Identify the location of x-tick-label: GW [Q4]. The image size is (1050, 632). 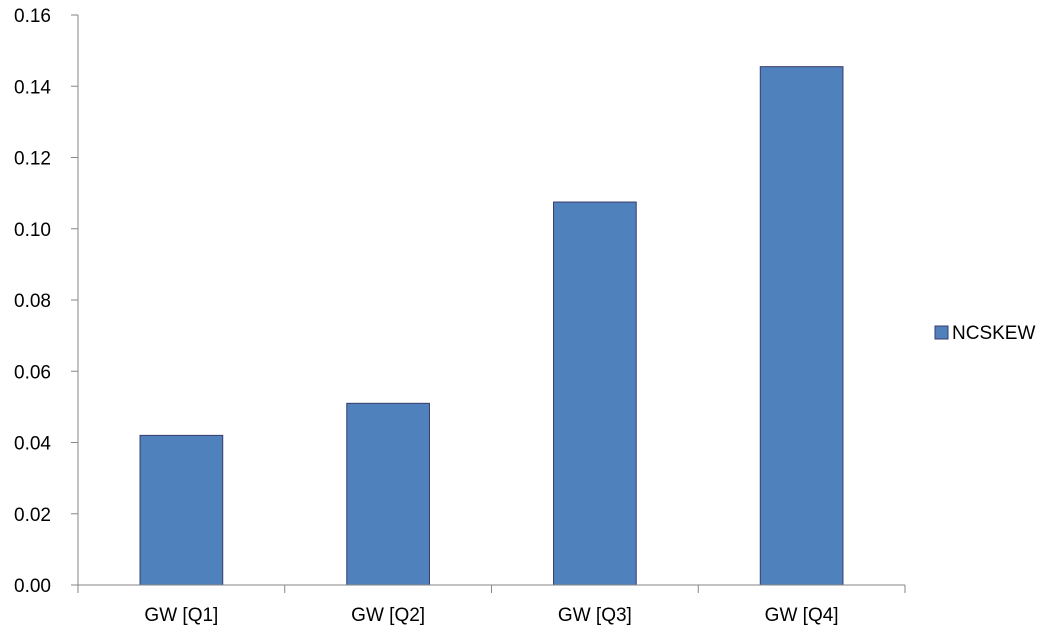
(802, 615).